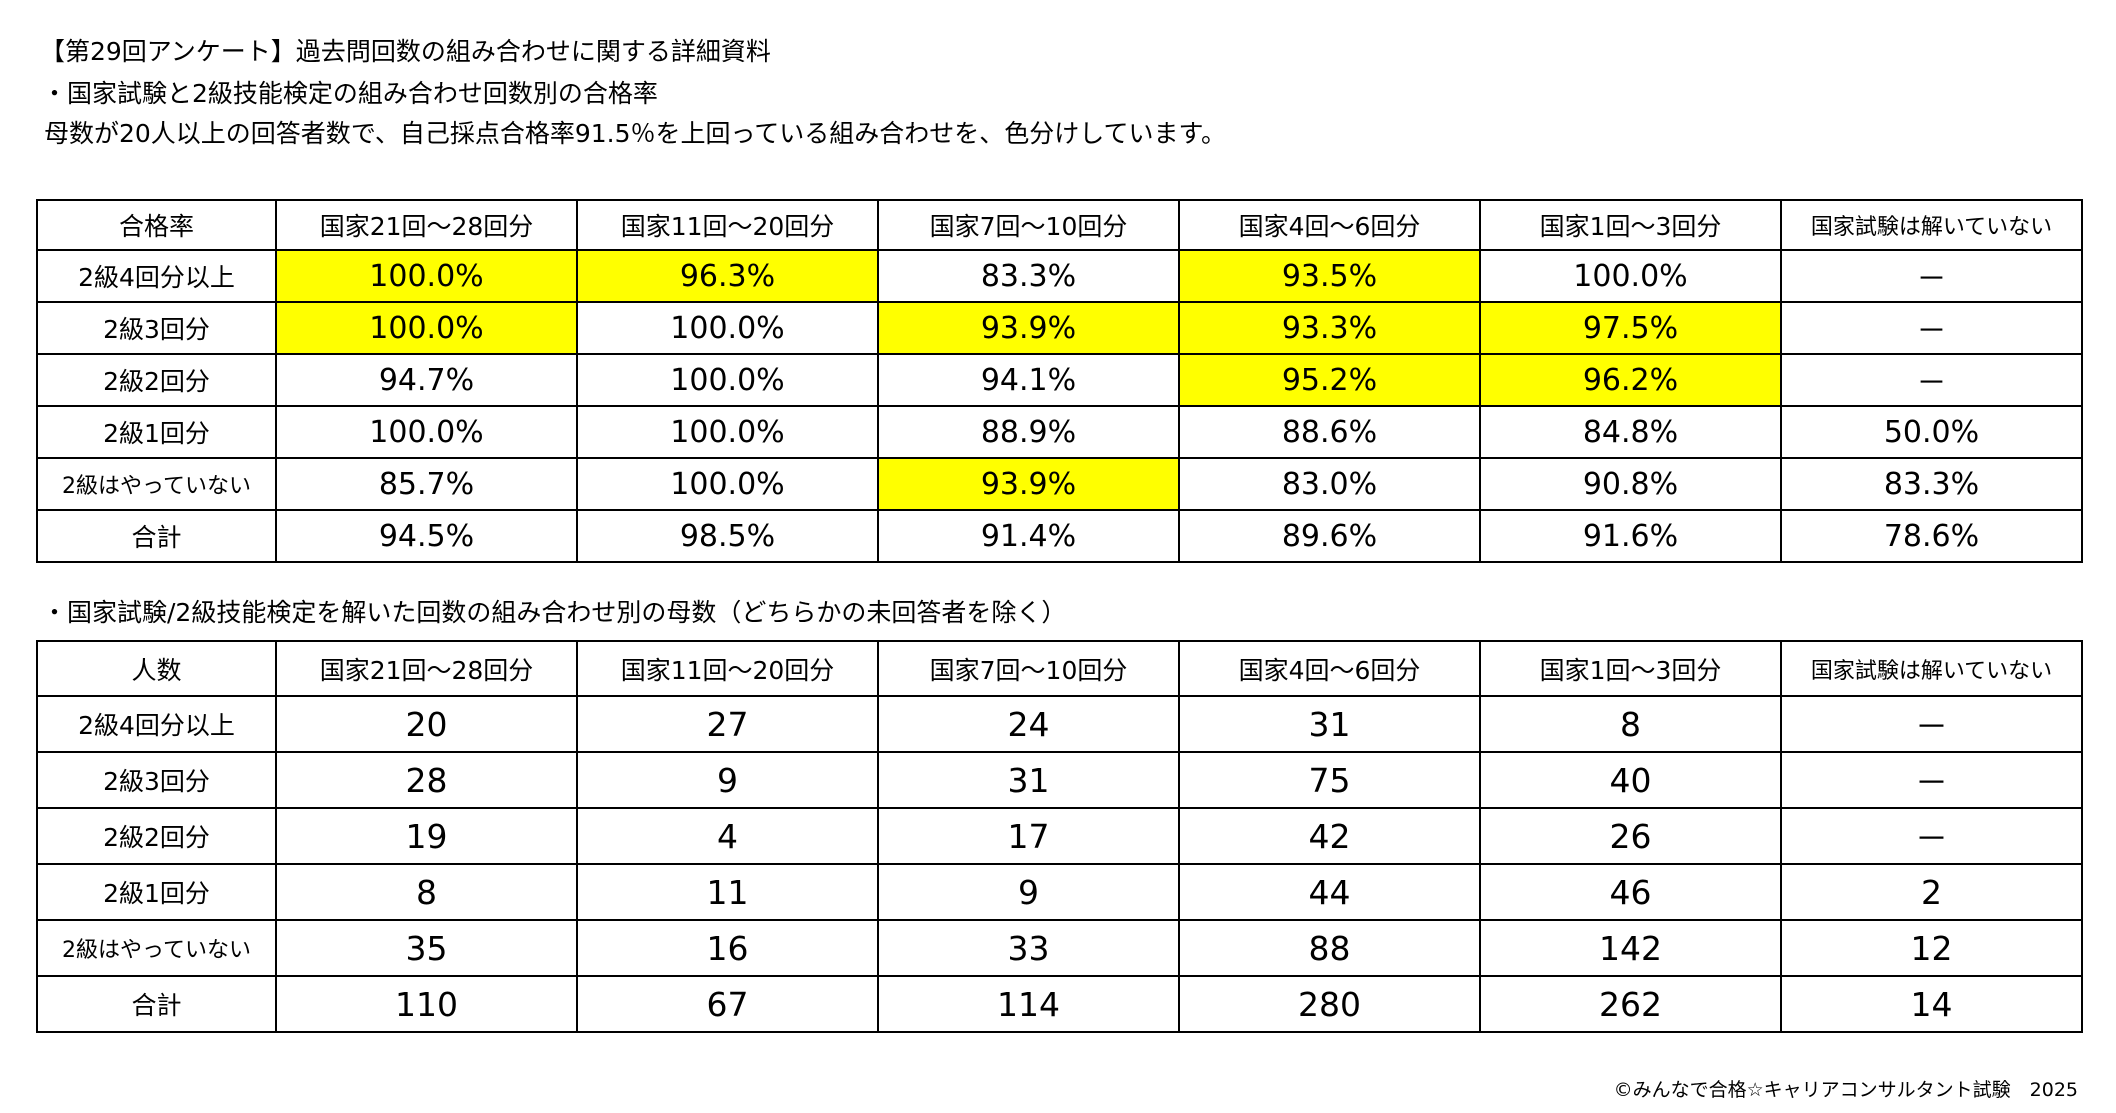 Image resolution: width=2116 pixels, height=1113 pixels. What do you see at coordinates (156, 225) in the screenshot?
I see `table-corner-label: 合格率` at bounding box center [156, 225].